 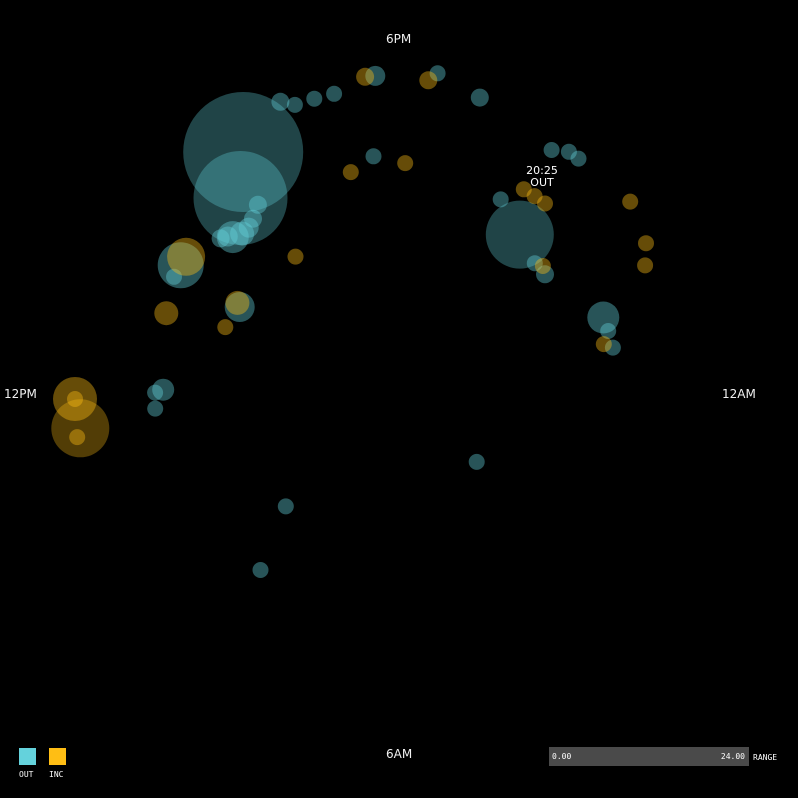 I want to click on legend-swatch-out, so click(x=27, y=756).